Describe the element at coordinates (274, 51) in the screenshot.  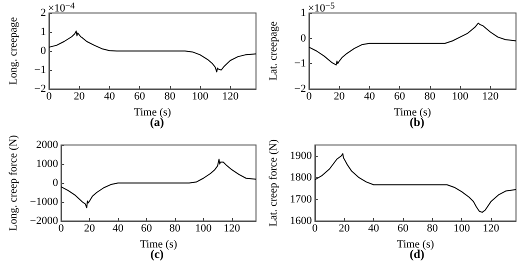
I see `y-axis-title: Lat. creepage` at that location.